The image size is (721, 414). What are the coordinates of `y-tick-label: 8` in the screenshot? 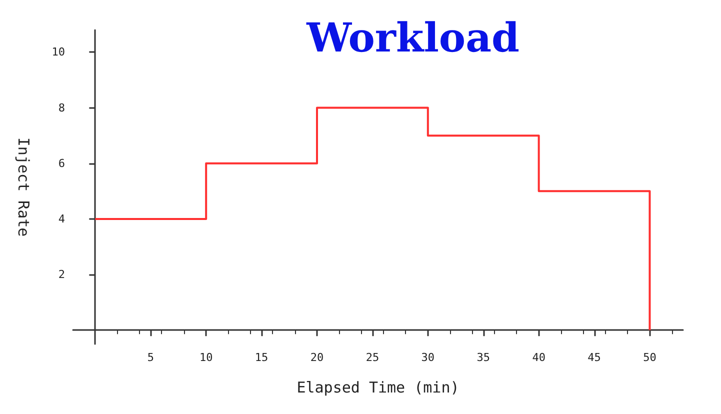 It's located at (61, 107).